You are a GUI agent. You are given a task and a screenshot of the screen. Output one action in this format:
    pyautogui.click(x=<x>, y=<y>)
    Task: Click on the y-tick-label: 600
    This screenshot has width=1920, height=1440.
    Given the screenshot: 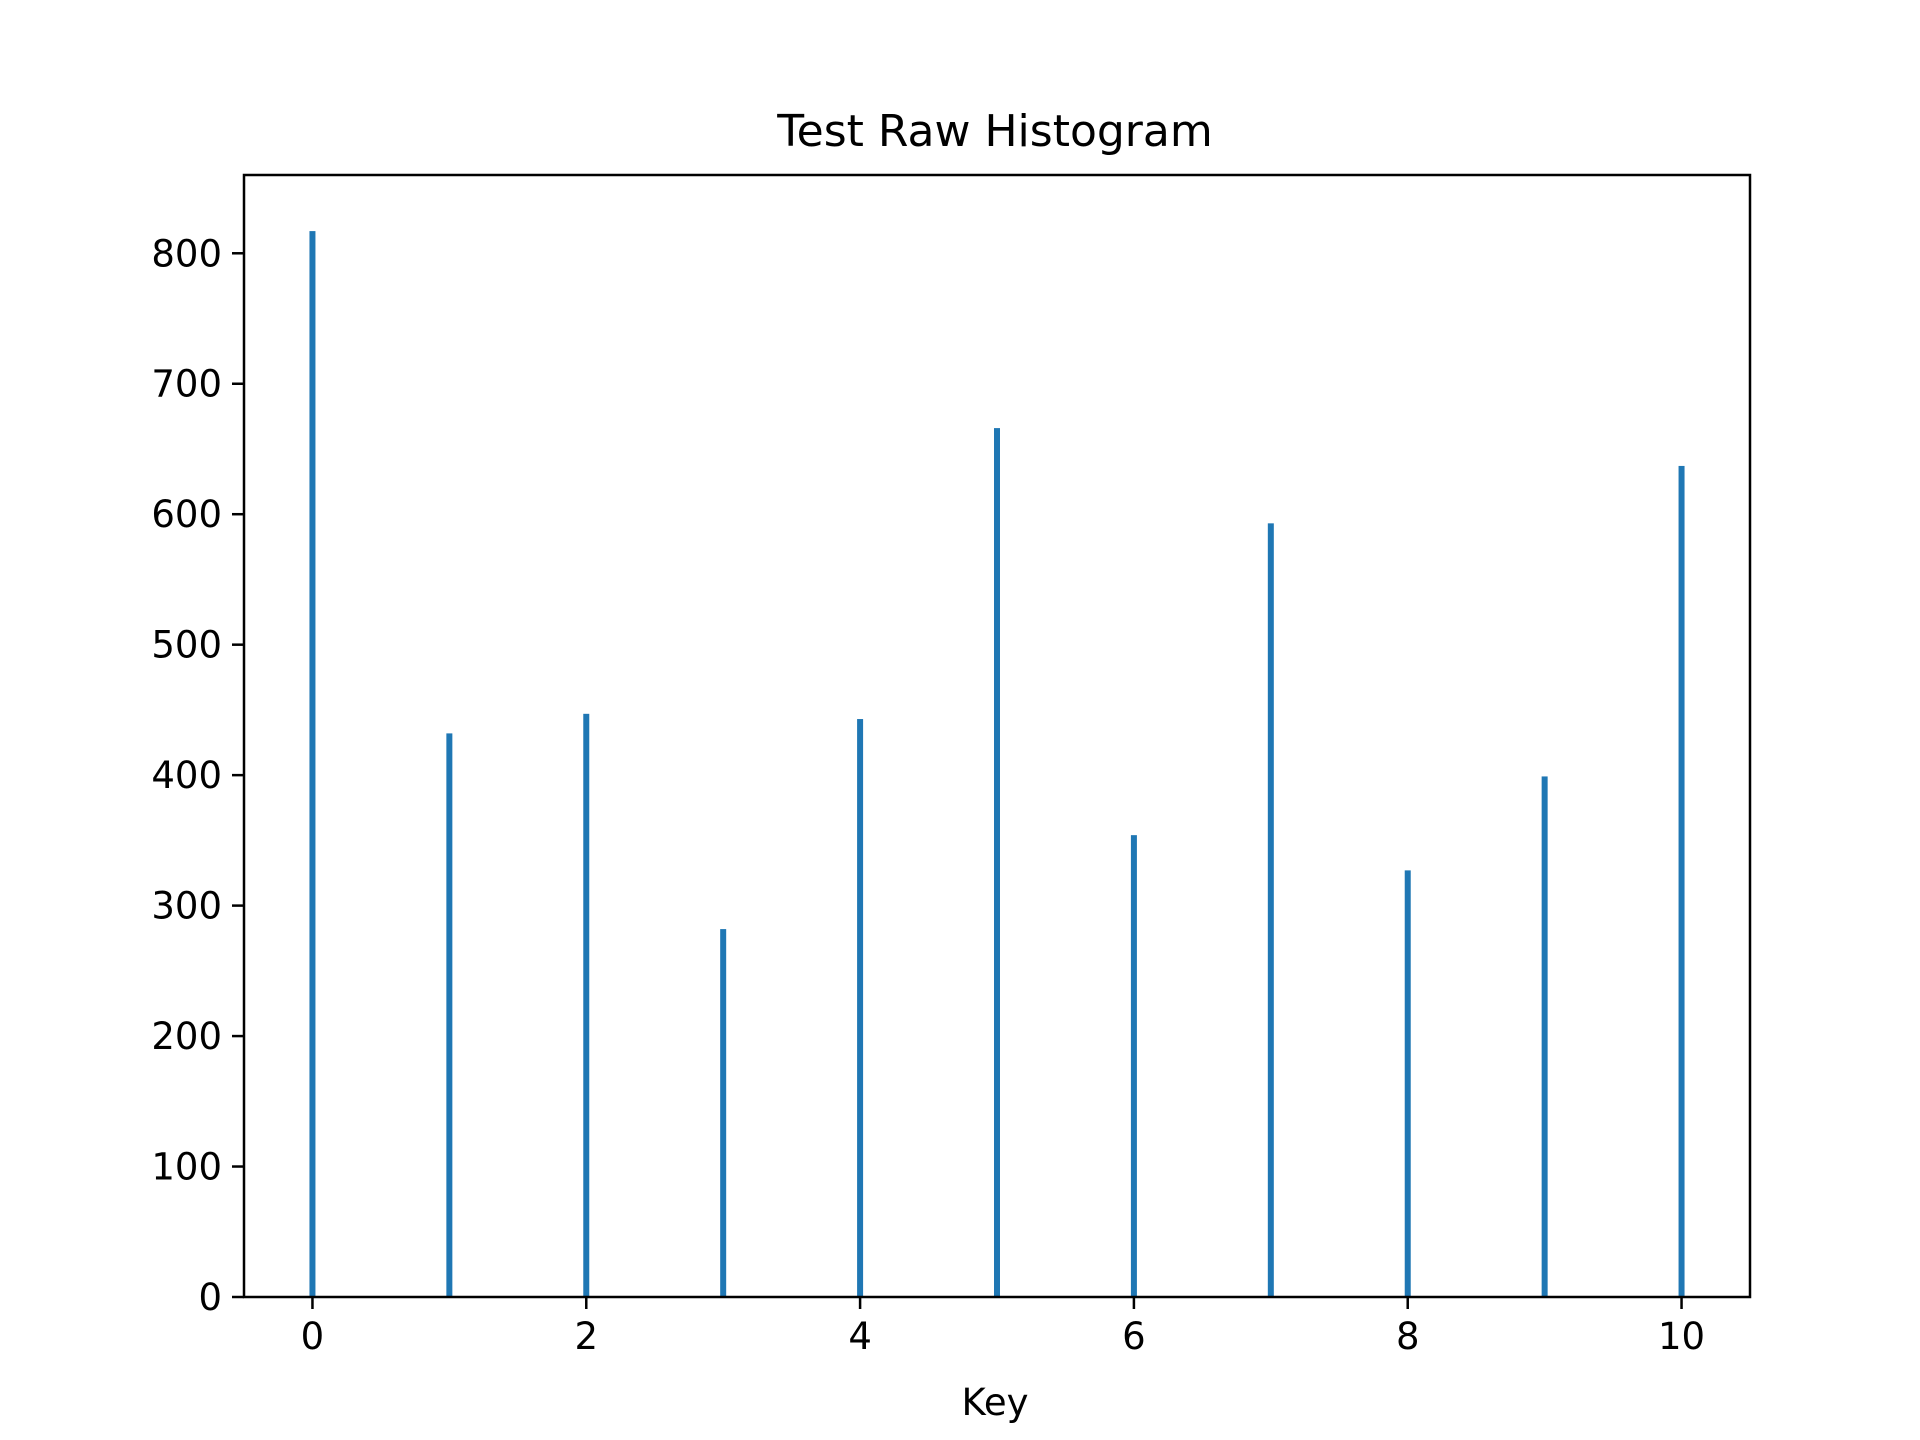 What is the action you would take?
    pyautogui.click(x=186, y=514)
    